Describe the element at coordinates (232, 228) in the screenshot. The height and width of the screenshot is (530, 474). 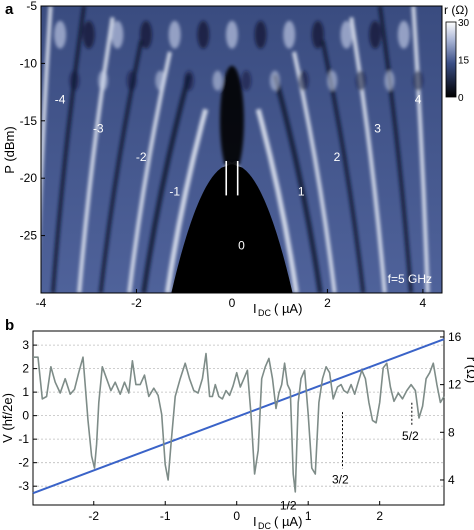
I see `heatmap-central-dark-region` at that location.